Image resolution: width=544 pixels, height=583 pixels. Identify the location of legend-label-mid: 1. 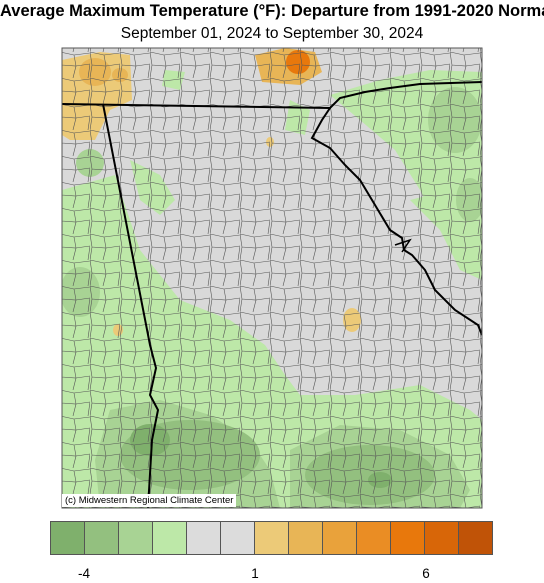
(255, 573).